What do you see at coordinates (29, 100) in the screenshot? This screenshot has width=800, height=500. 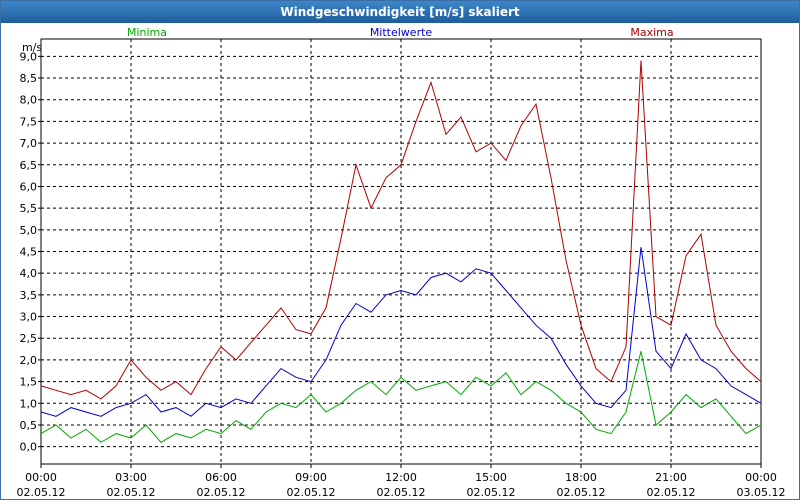 I see `y-tick-label: 8,0` at bounding box center [29, 100].